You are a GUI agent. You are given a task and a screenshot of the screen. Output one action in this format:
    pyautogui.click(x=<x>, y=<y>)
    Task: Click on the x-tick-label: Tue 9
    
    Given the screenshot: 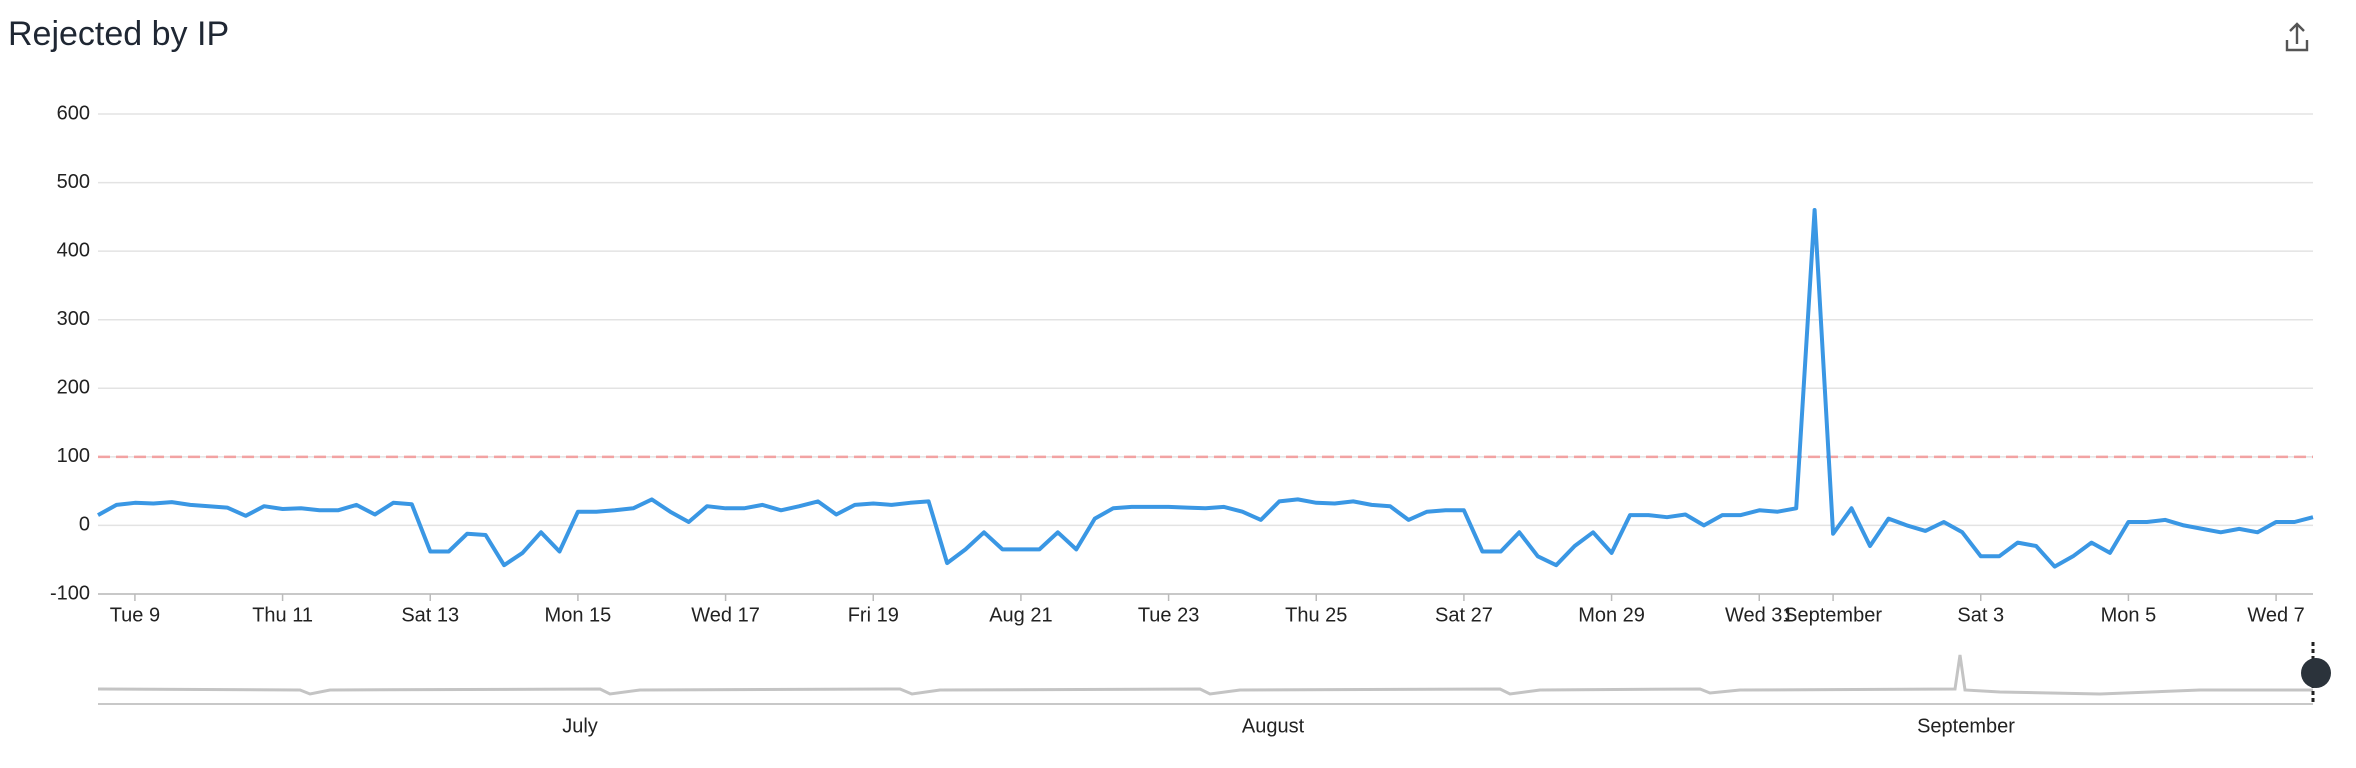 What is the action you would take?
    pyautogui.click(x=135, y=615)
    